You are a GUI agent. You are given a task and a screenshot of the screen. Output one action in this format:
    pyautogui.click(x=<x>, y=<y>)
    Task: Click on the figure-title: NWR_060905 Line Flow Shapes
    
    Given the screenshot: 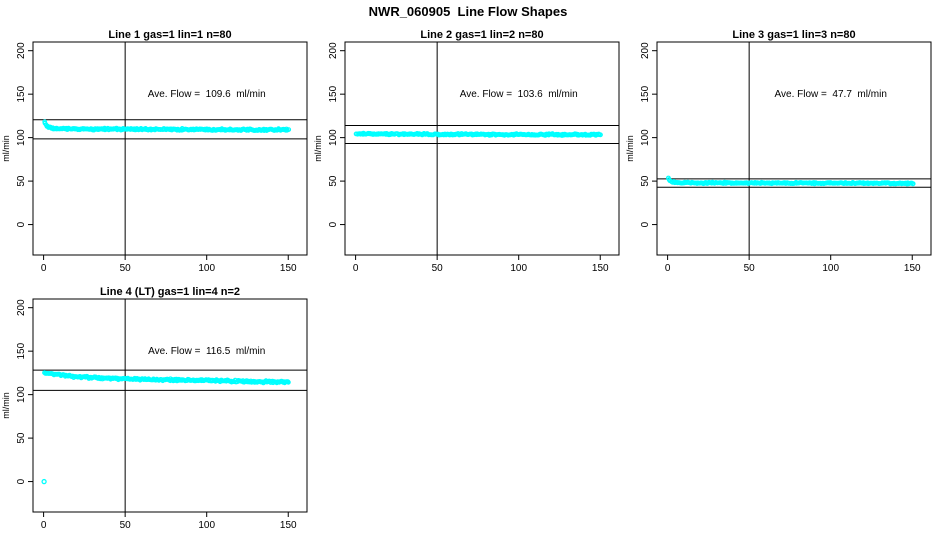 What is the action you would take?
    pyautogui.click(x=468, y=11)
    